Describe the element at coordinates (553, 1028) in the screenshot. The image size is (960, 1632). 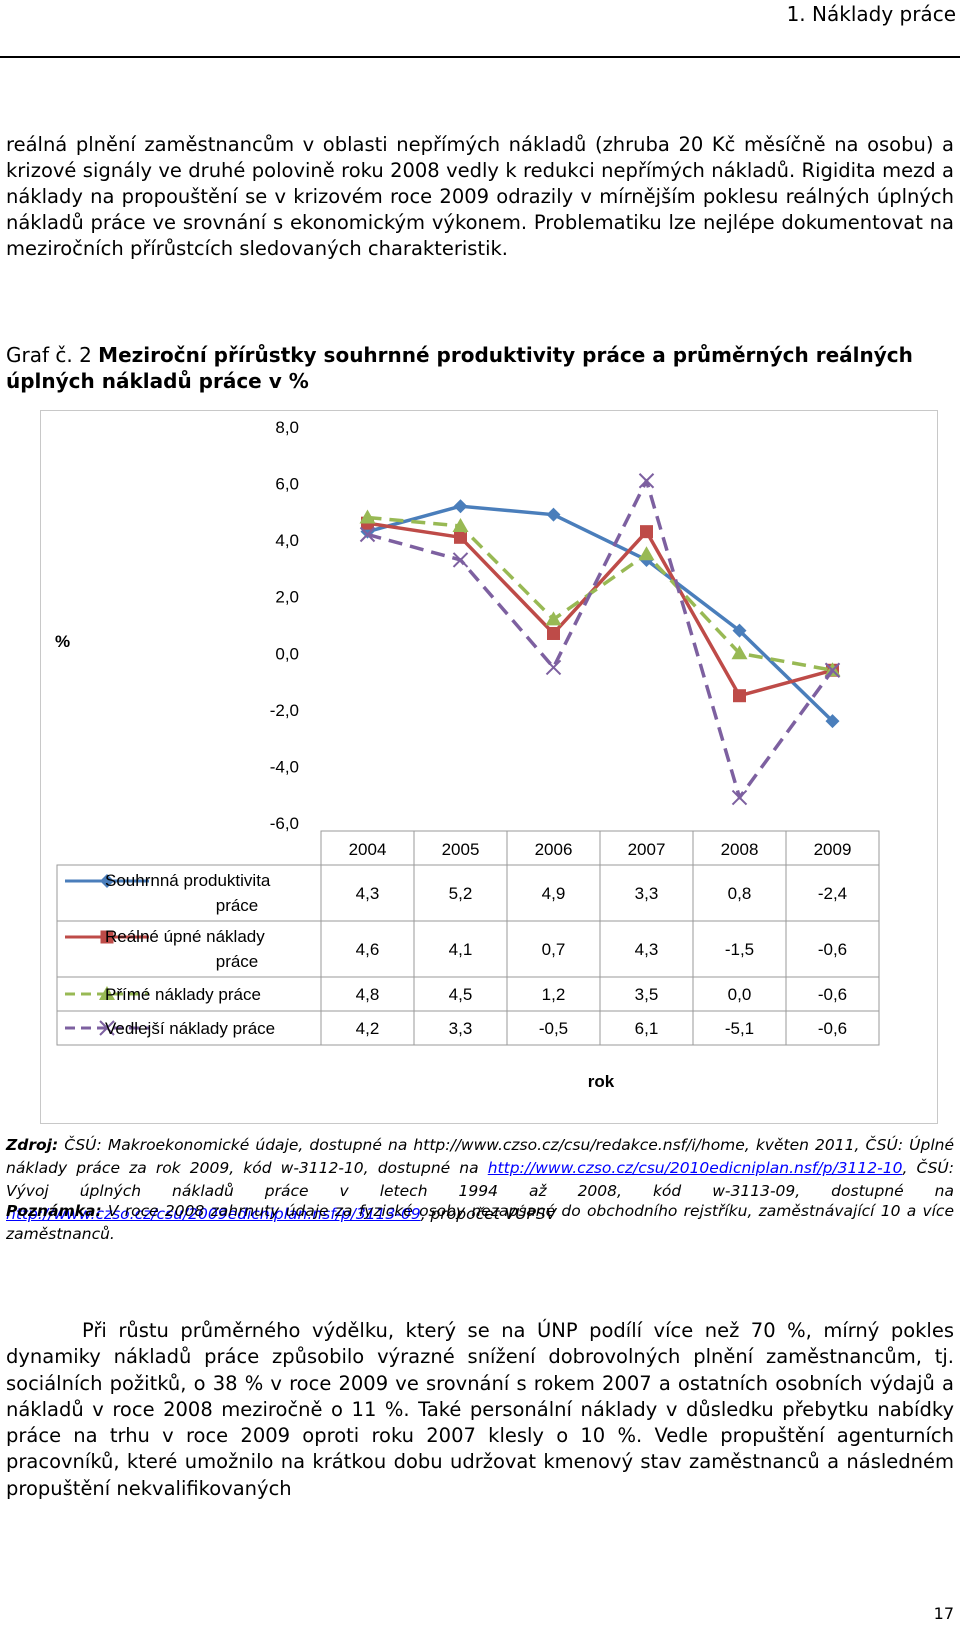
I see `table-value-cell: -0,5` at that location.